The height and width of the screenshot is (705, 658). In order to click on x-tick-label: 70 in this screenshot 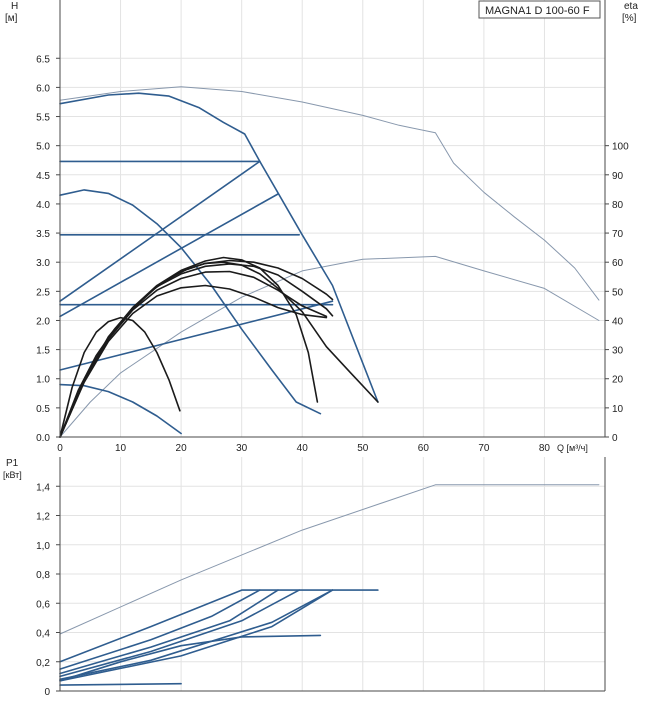, I will do `click(484, 448)`.